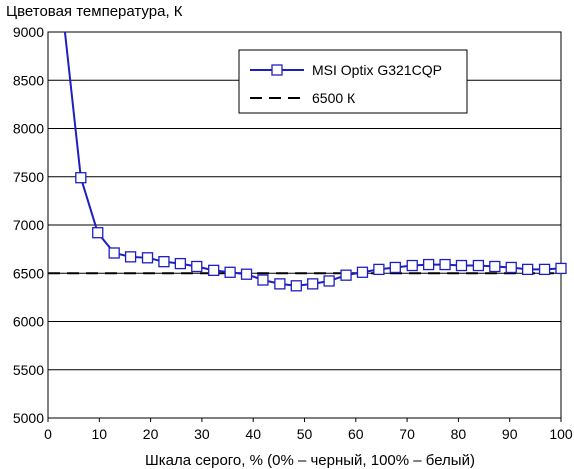 The height and width of the screenshot is (469, 574). What do you see at coordinates (202, 434) in the screenshot?
I see `x-tick-label: 30` at bounding box center [202, 434].